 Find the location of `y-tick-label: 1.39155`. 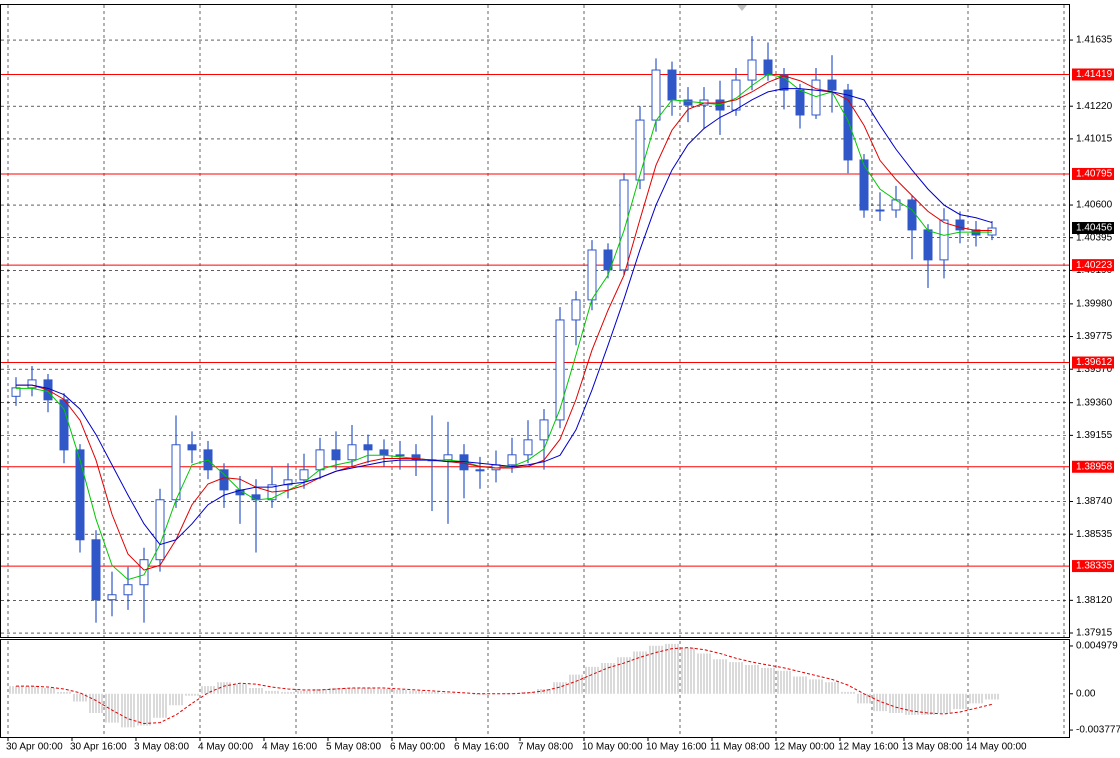

y-tick-label: 1.39155 is located at coordinates (1094, 435).